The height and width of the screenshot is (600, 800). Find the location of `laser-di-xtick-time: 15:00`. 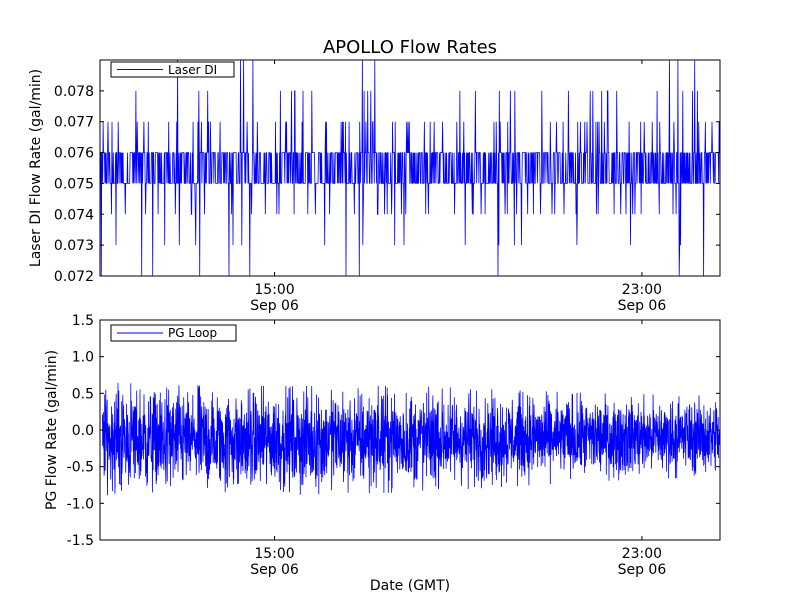

laser-di-xtick-time: 15:00 is located at coordinates (274, 290).